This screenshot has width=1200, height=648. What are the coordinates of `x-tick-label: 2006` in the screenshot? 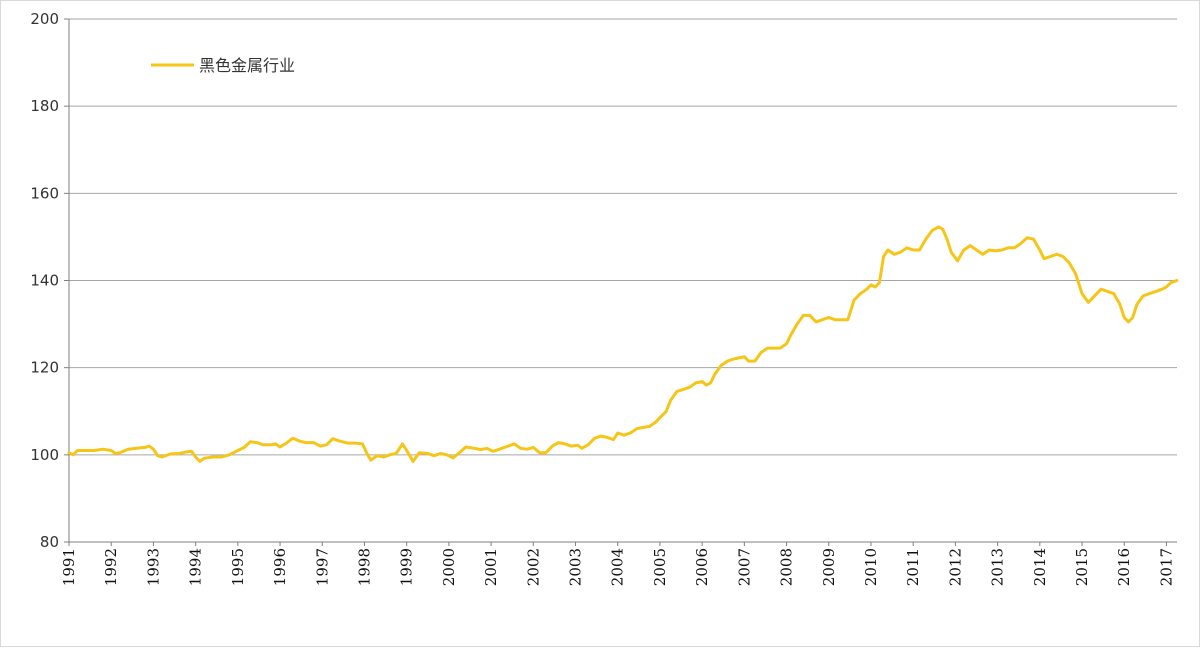 It's located at (702, 567).